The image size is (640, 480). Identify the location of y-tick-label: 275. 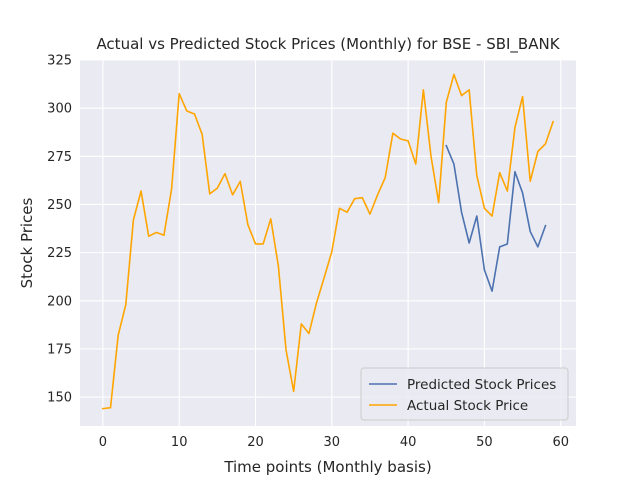
(59, 157).